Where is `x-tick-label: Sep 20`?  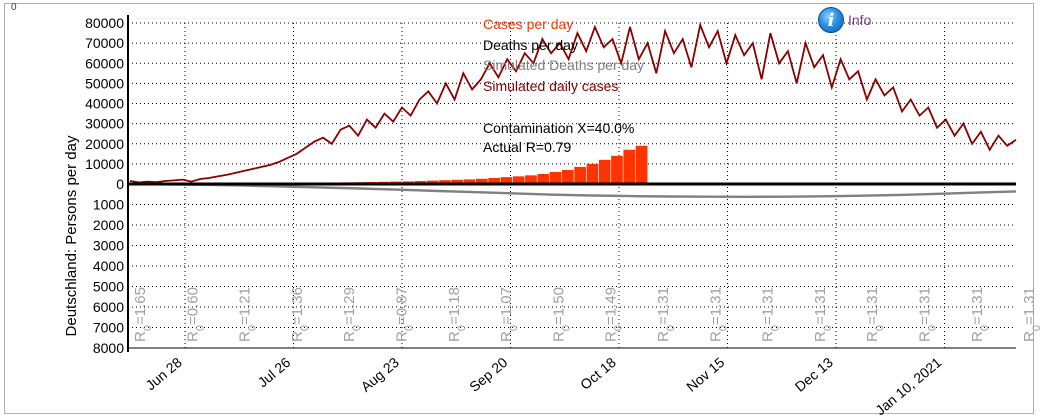 x-tick-label: Sep 20 is located at coordinates (488, 374).